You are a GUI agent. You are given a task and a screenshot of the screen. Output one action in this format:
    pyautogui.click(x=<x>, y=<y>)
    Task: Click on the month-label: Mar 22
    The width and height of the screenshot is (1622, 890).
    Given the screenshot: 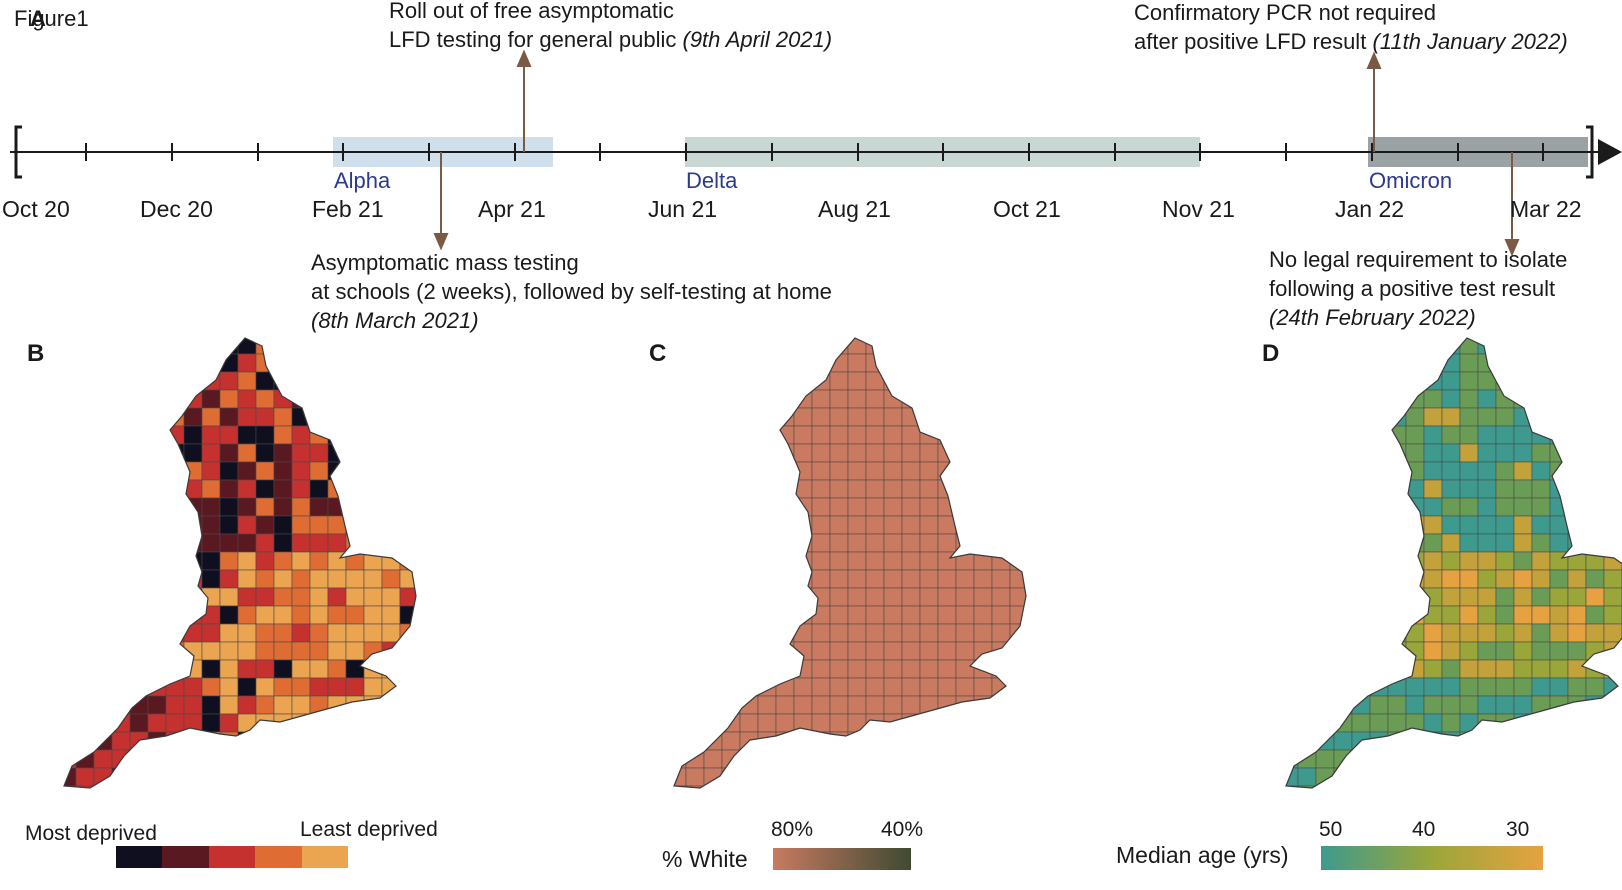 What is the action you would take?
    pyautogui.click(x=1546, y=209)
    